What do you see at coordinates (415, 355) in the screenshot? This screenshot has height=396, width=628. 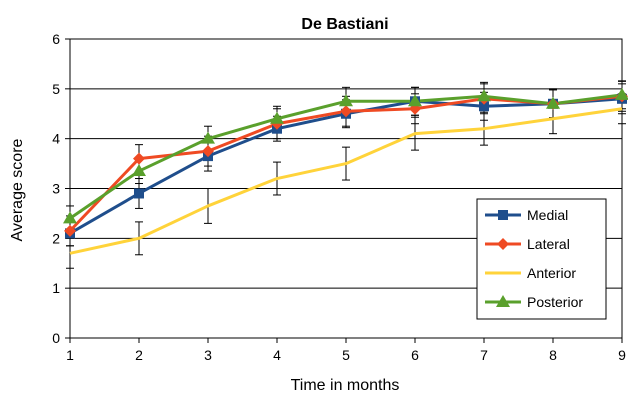 I see `x-tick-label: 6` at bounding box center [415, 355].